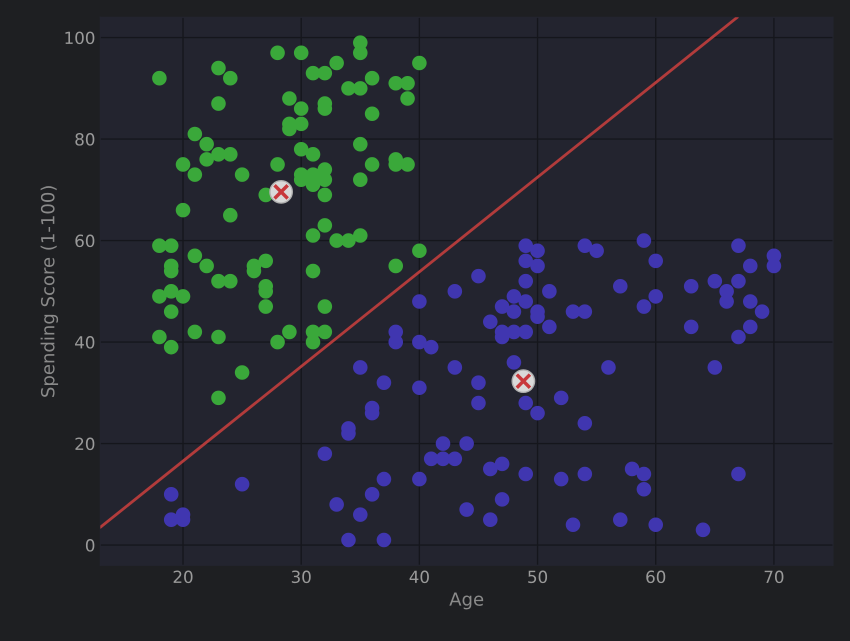 This screenshot has width=850, height=641. I want to click on x-tick-label: 20, so click(183, 577).